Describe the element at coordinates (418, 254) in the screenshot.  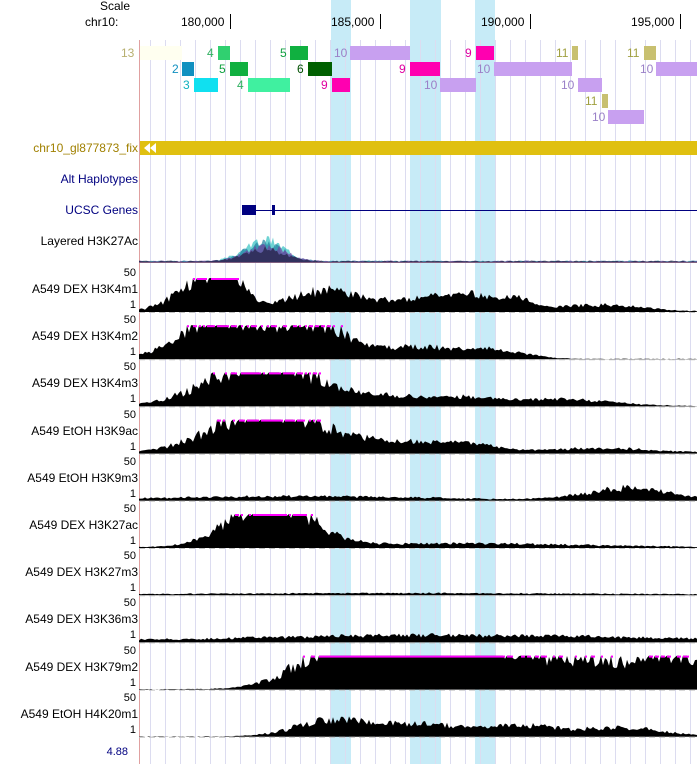
I see `layered-signal` at that location.